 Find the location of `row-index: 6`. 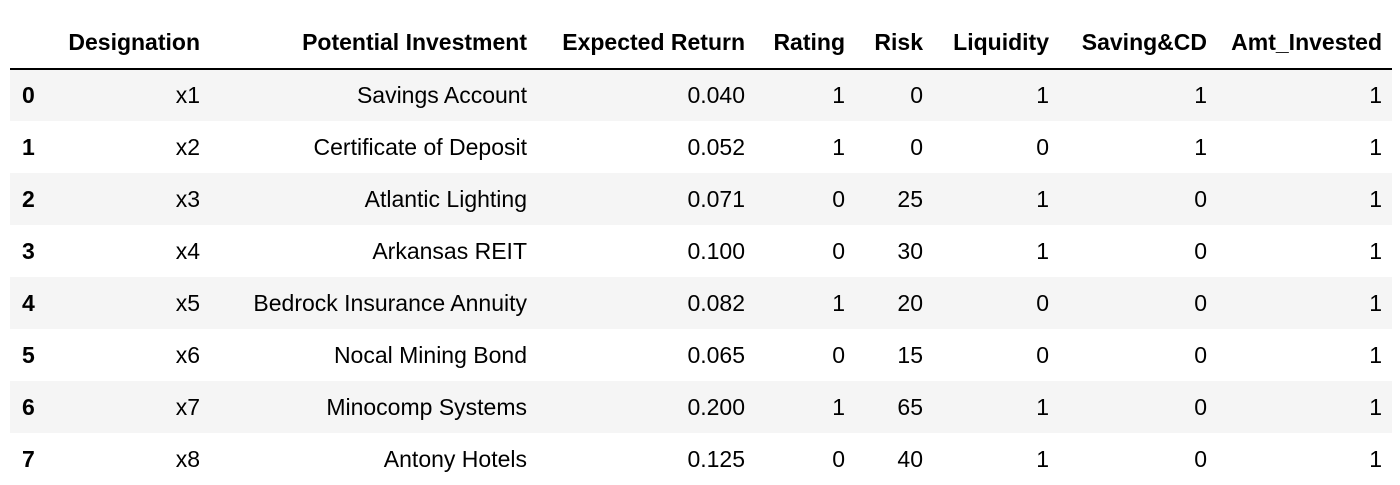

row-index: 6 is located at coordinates (28, 406).